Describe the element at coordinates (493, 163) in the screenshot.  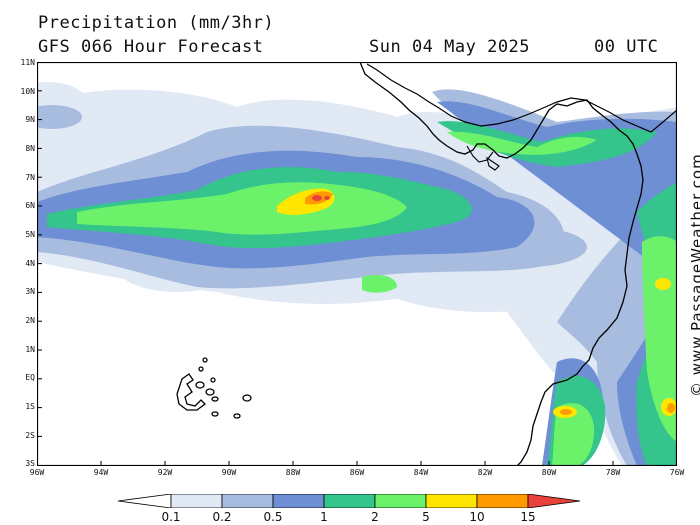
I see `coastline-island` at that location.